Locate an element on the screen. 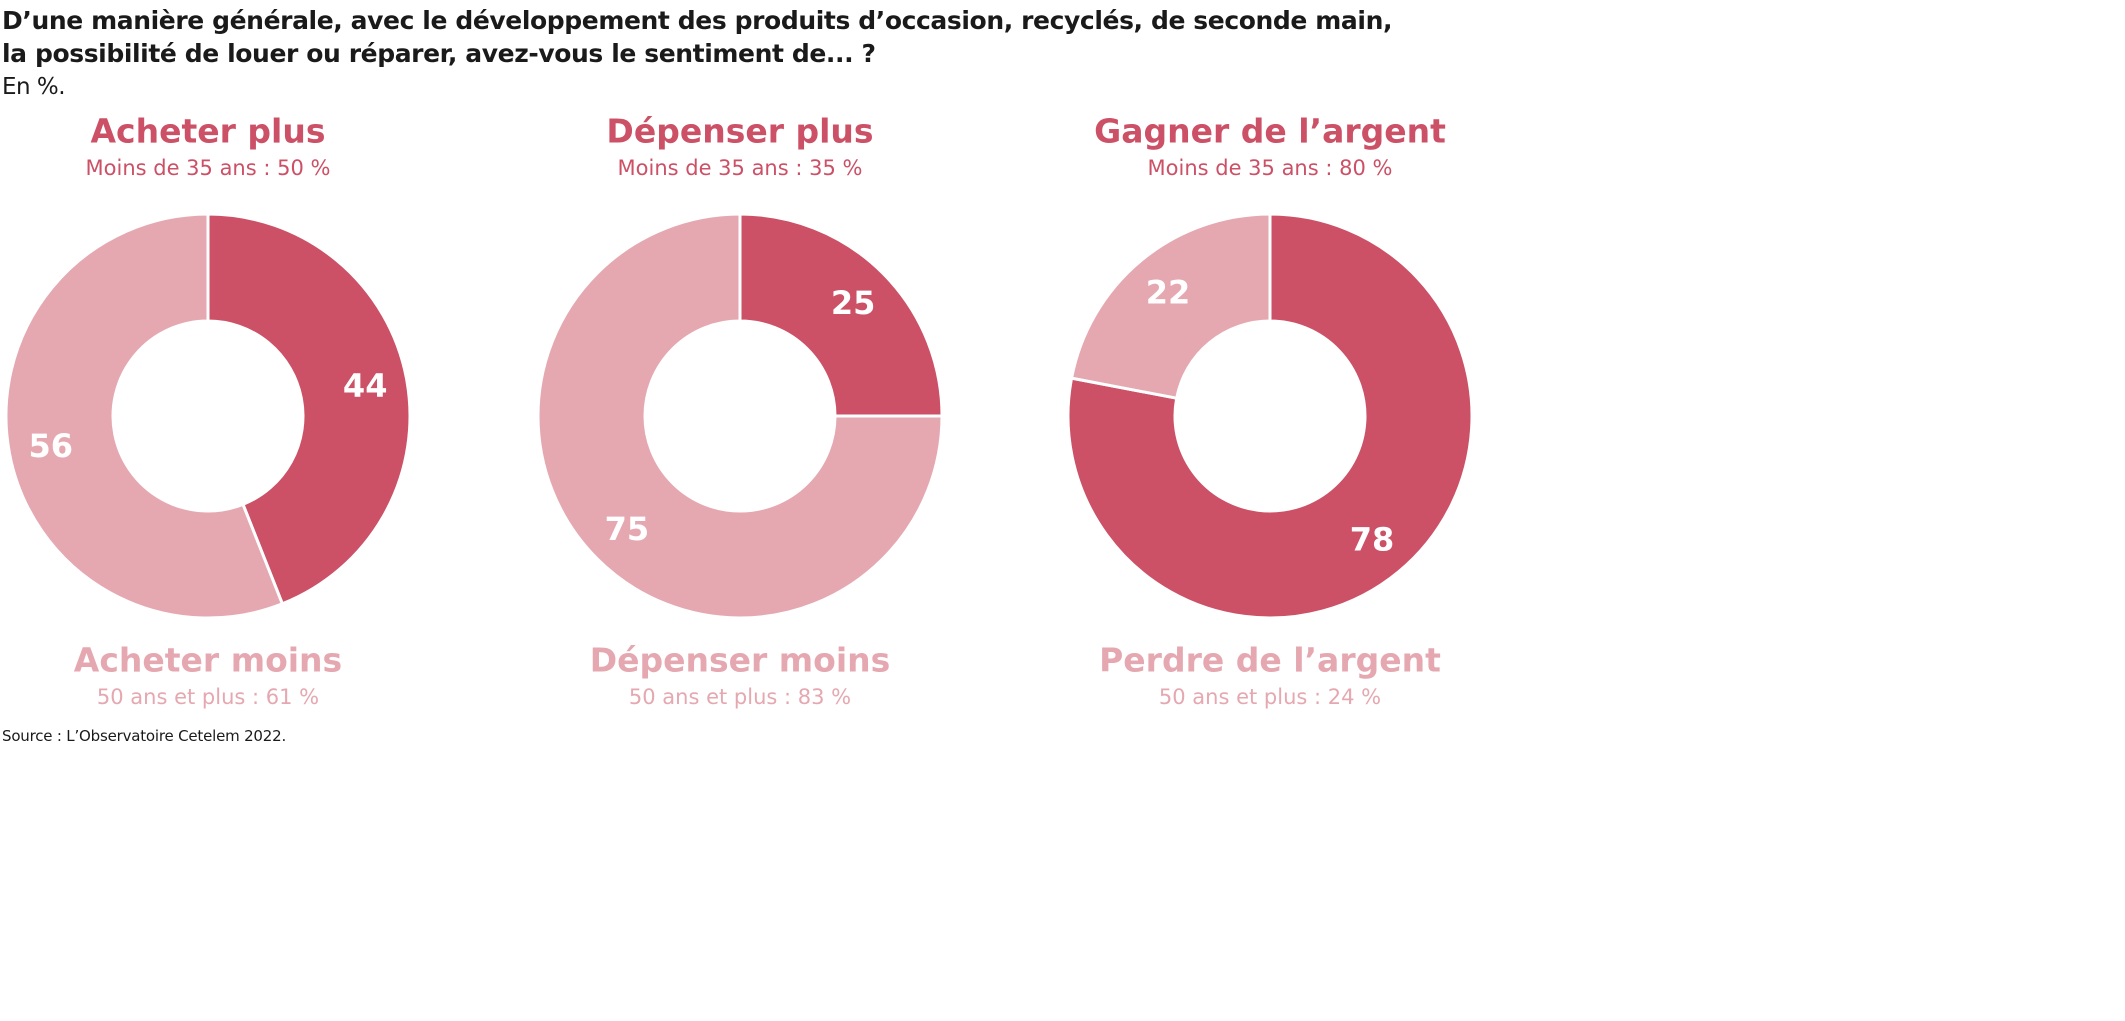 This screenshot has width=2125, height=1021. bottom-category-label: Acheter moins is located at coordinates (208, 660).